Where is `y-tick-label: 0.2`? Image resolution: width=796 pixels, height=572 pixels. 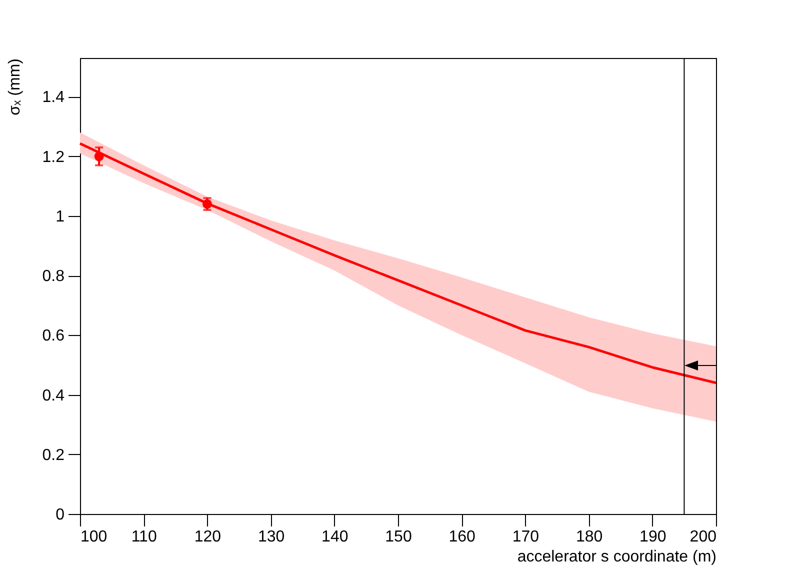 y-tick-label: 0.2 is located at coordinates (53, 455).